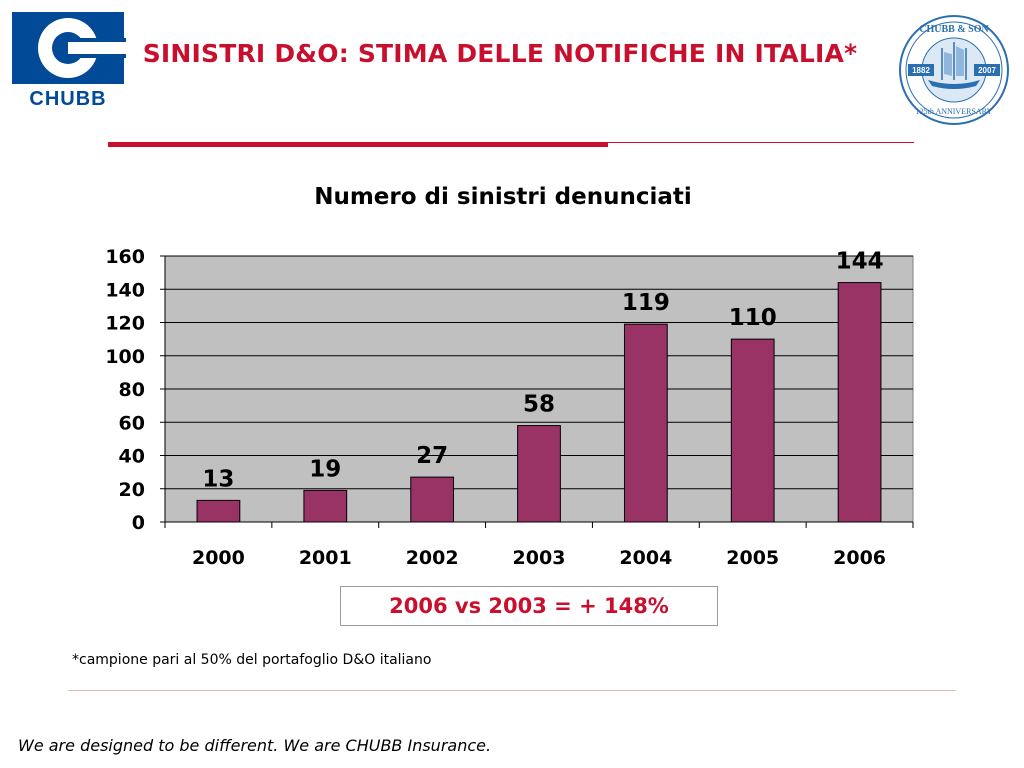 The width and height of the screenshot is (1024, 768). I want to click on svg-text: 125th ANNIVERSARY, so click(954, 111).